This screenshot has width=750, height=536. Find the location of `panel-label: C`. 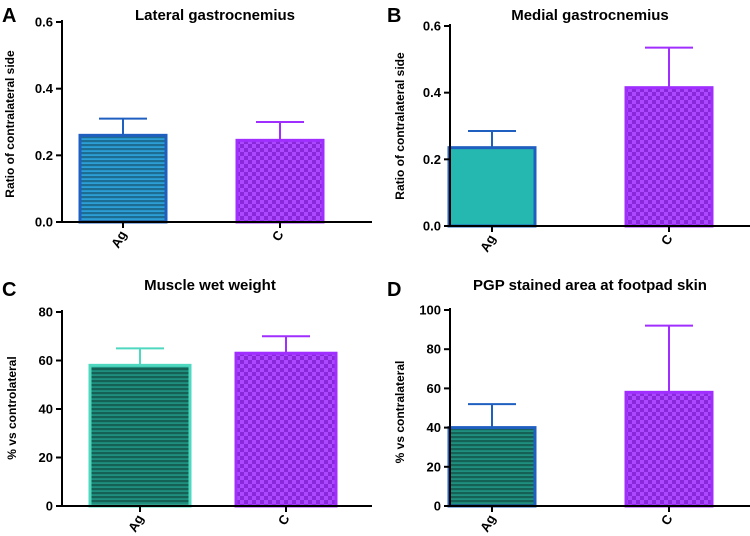

panel-label: C is located at coordinates (9, 290).